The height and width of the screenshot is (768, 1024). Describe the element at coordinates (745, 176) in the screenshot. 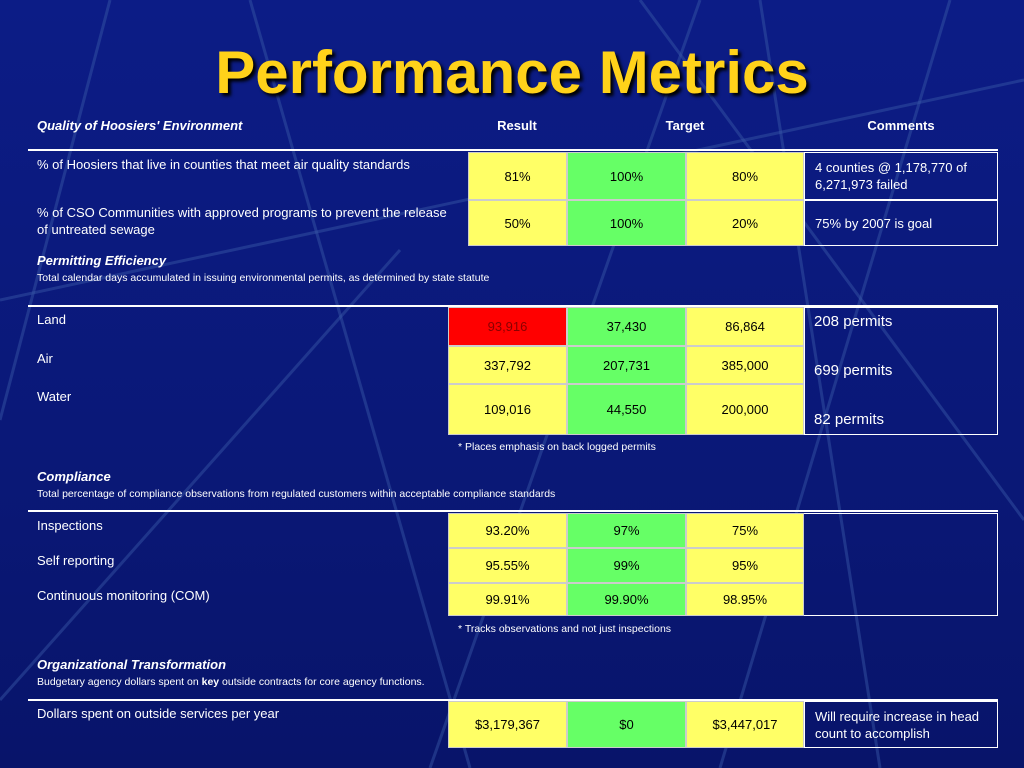

I see `metric-cell: 80%` at that location.